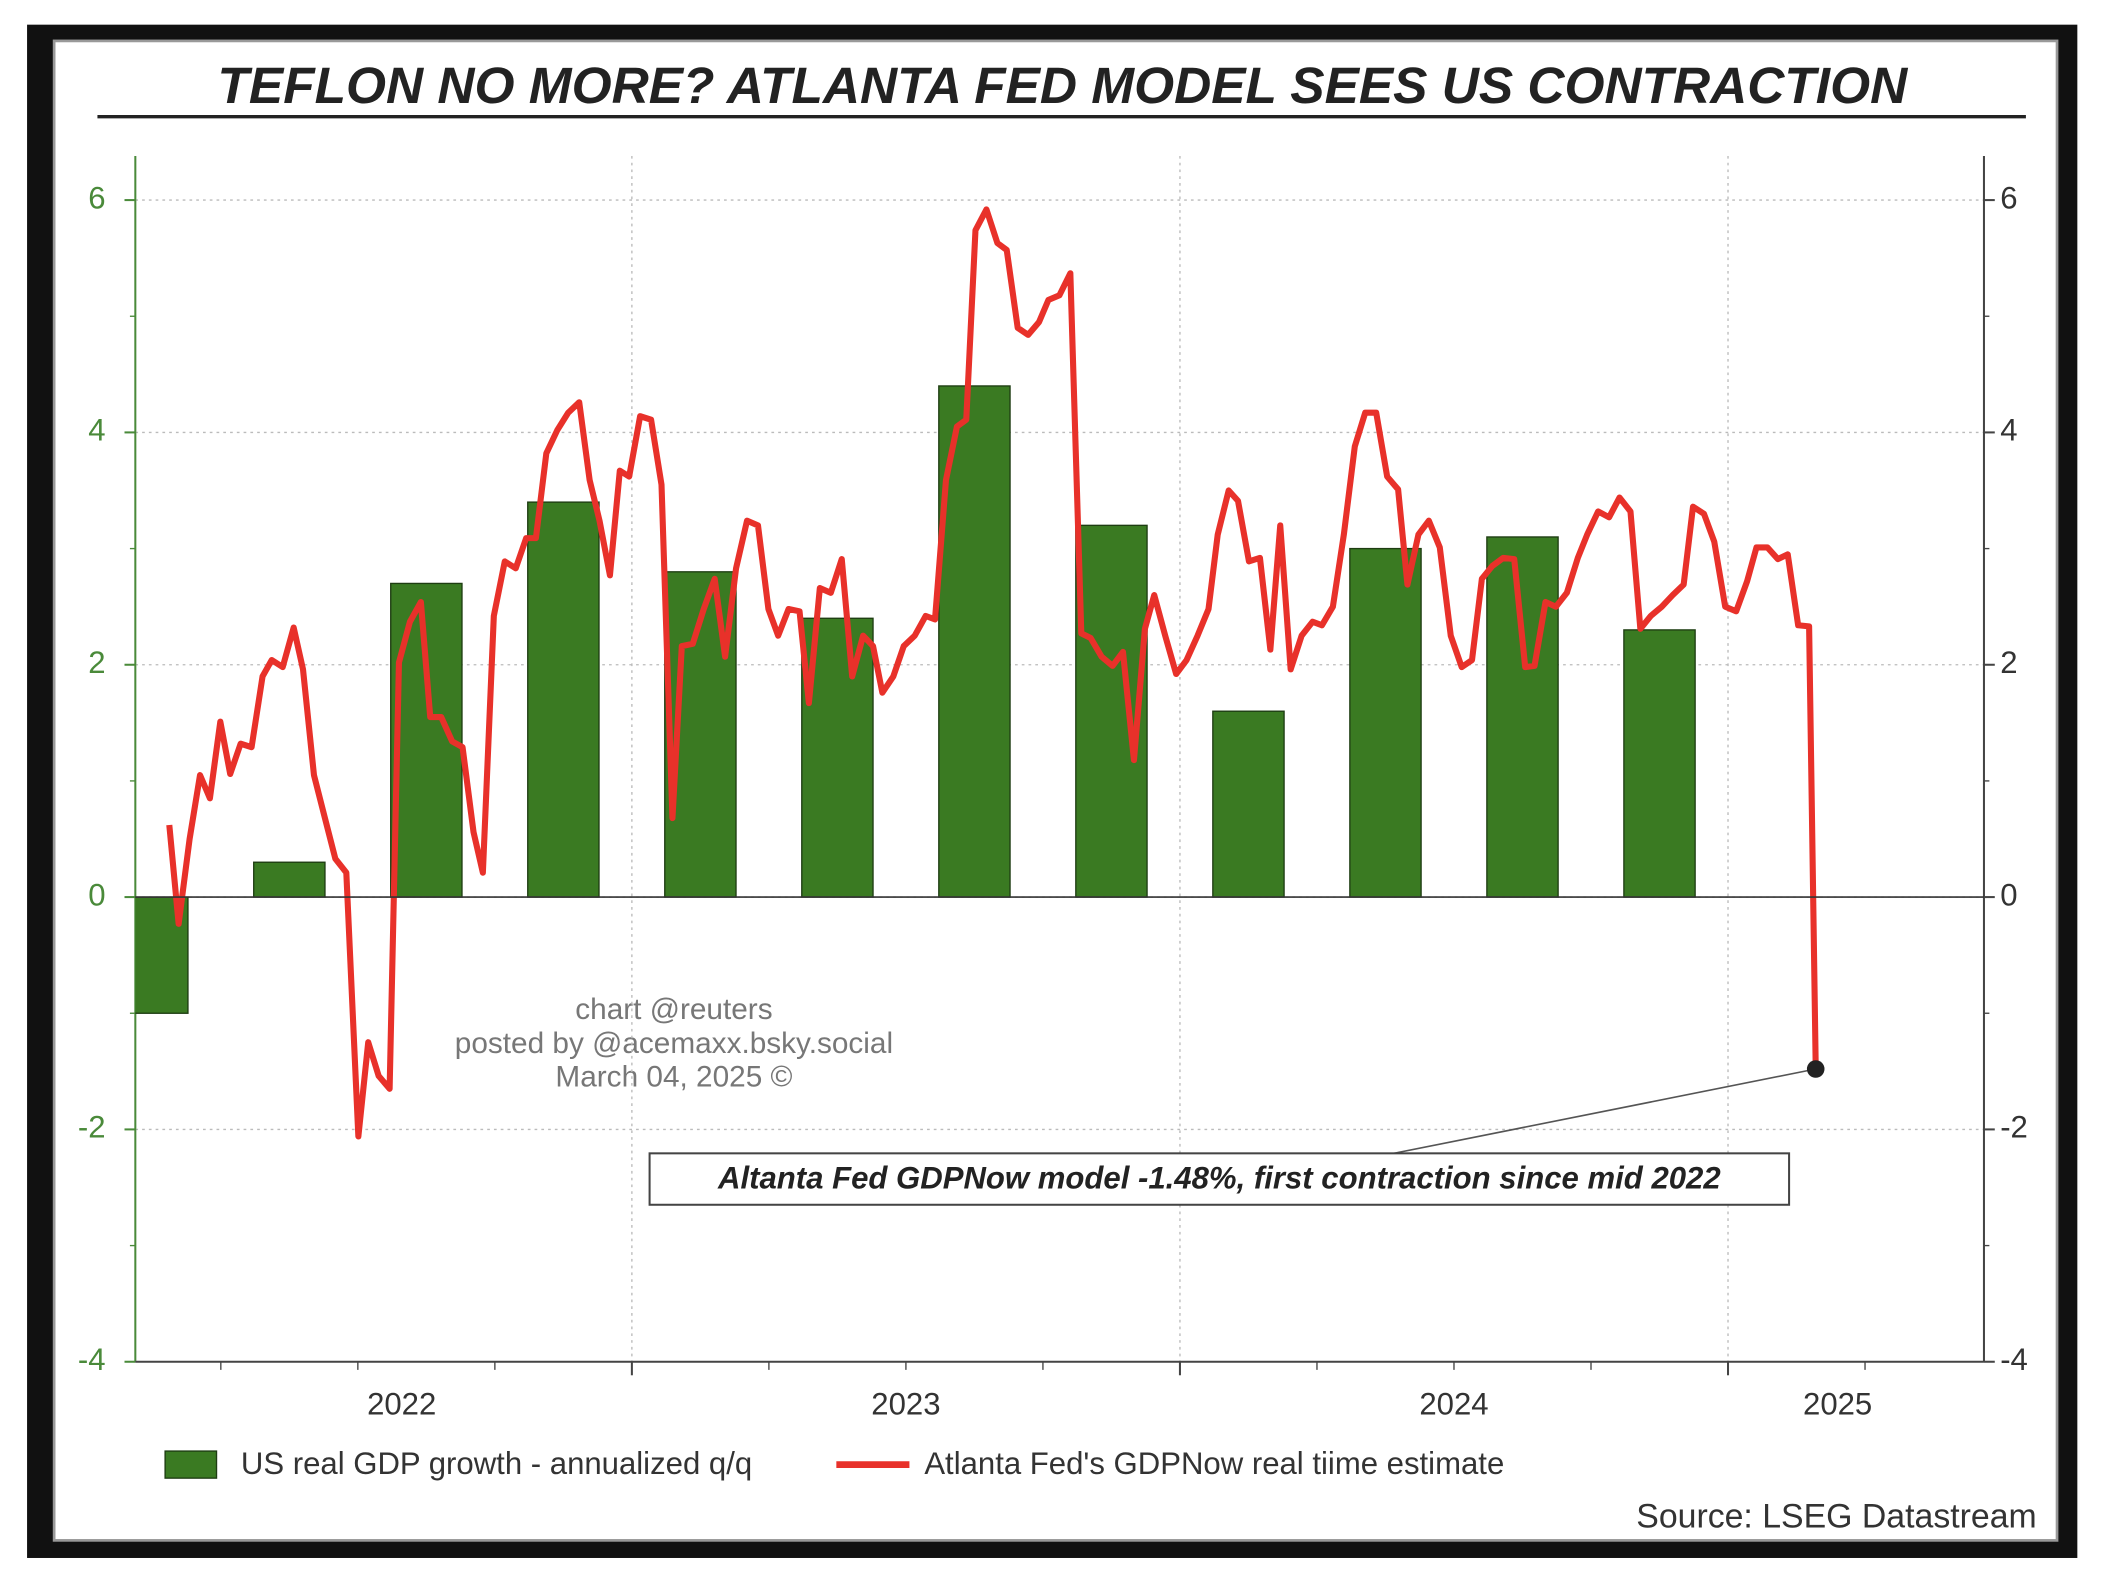 Image resolution: width=2122 pixels, height=1584 pixels. I want to click on y2-tick-label: -2, so click(2014, 1127).